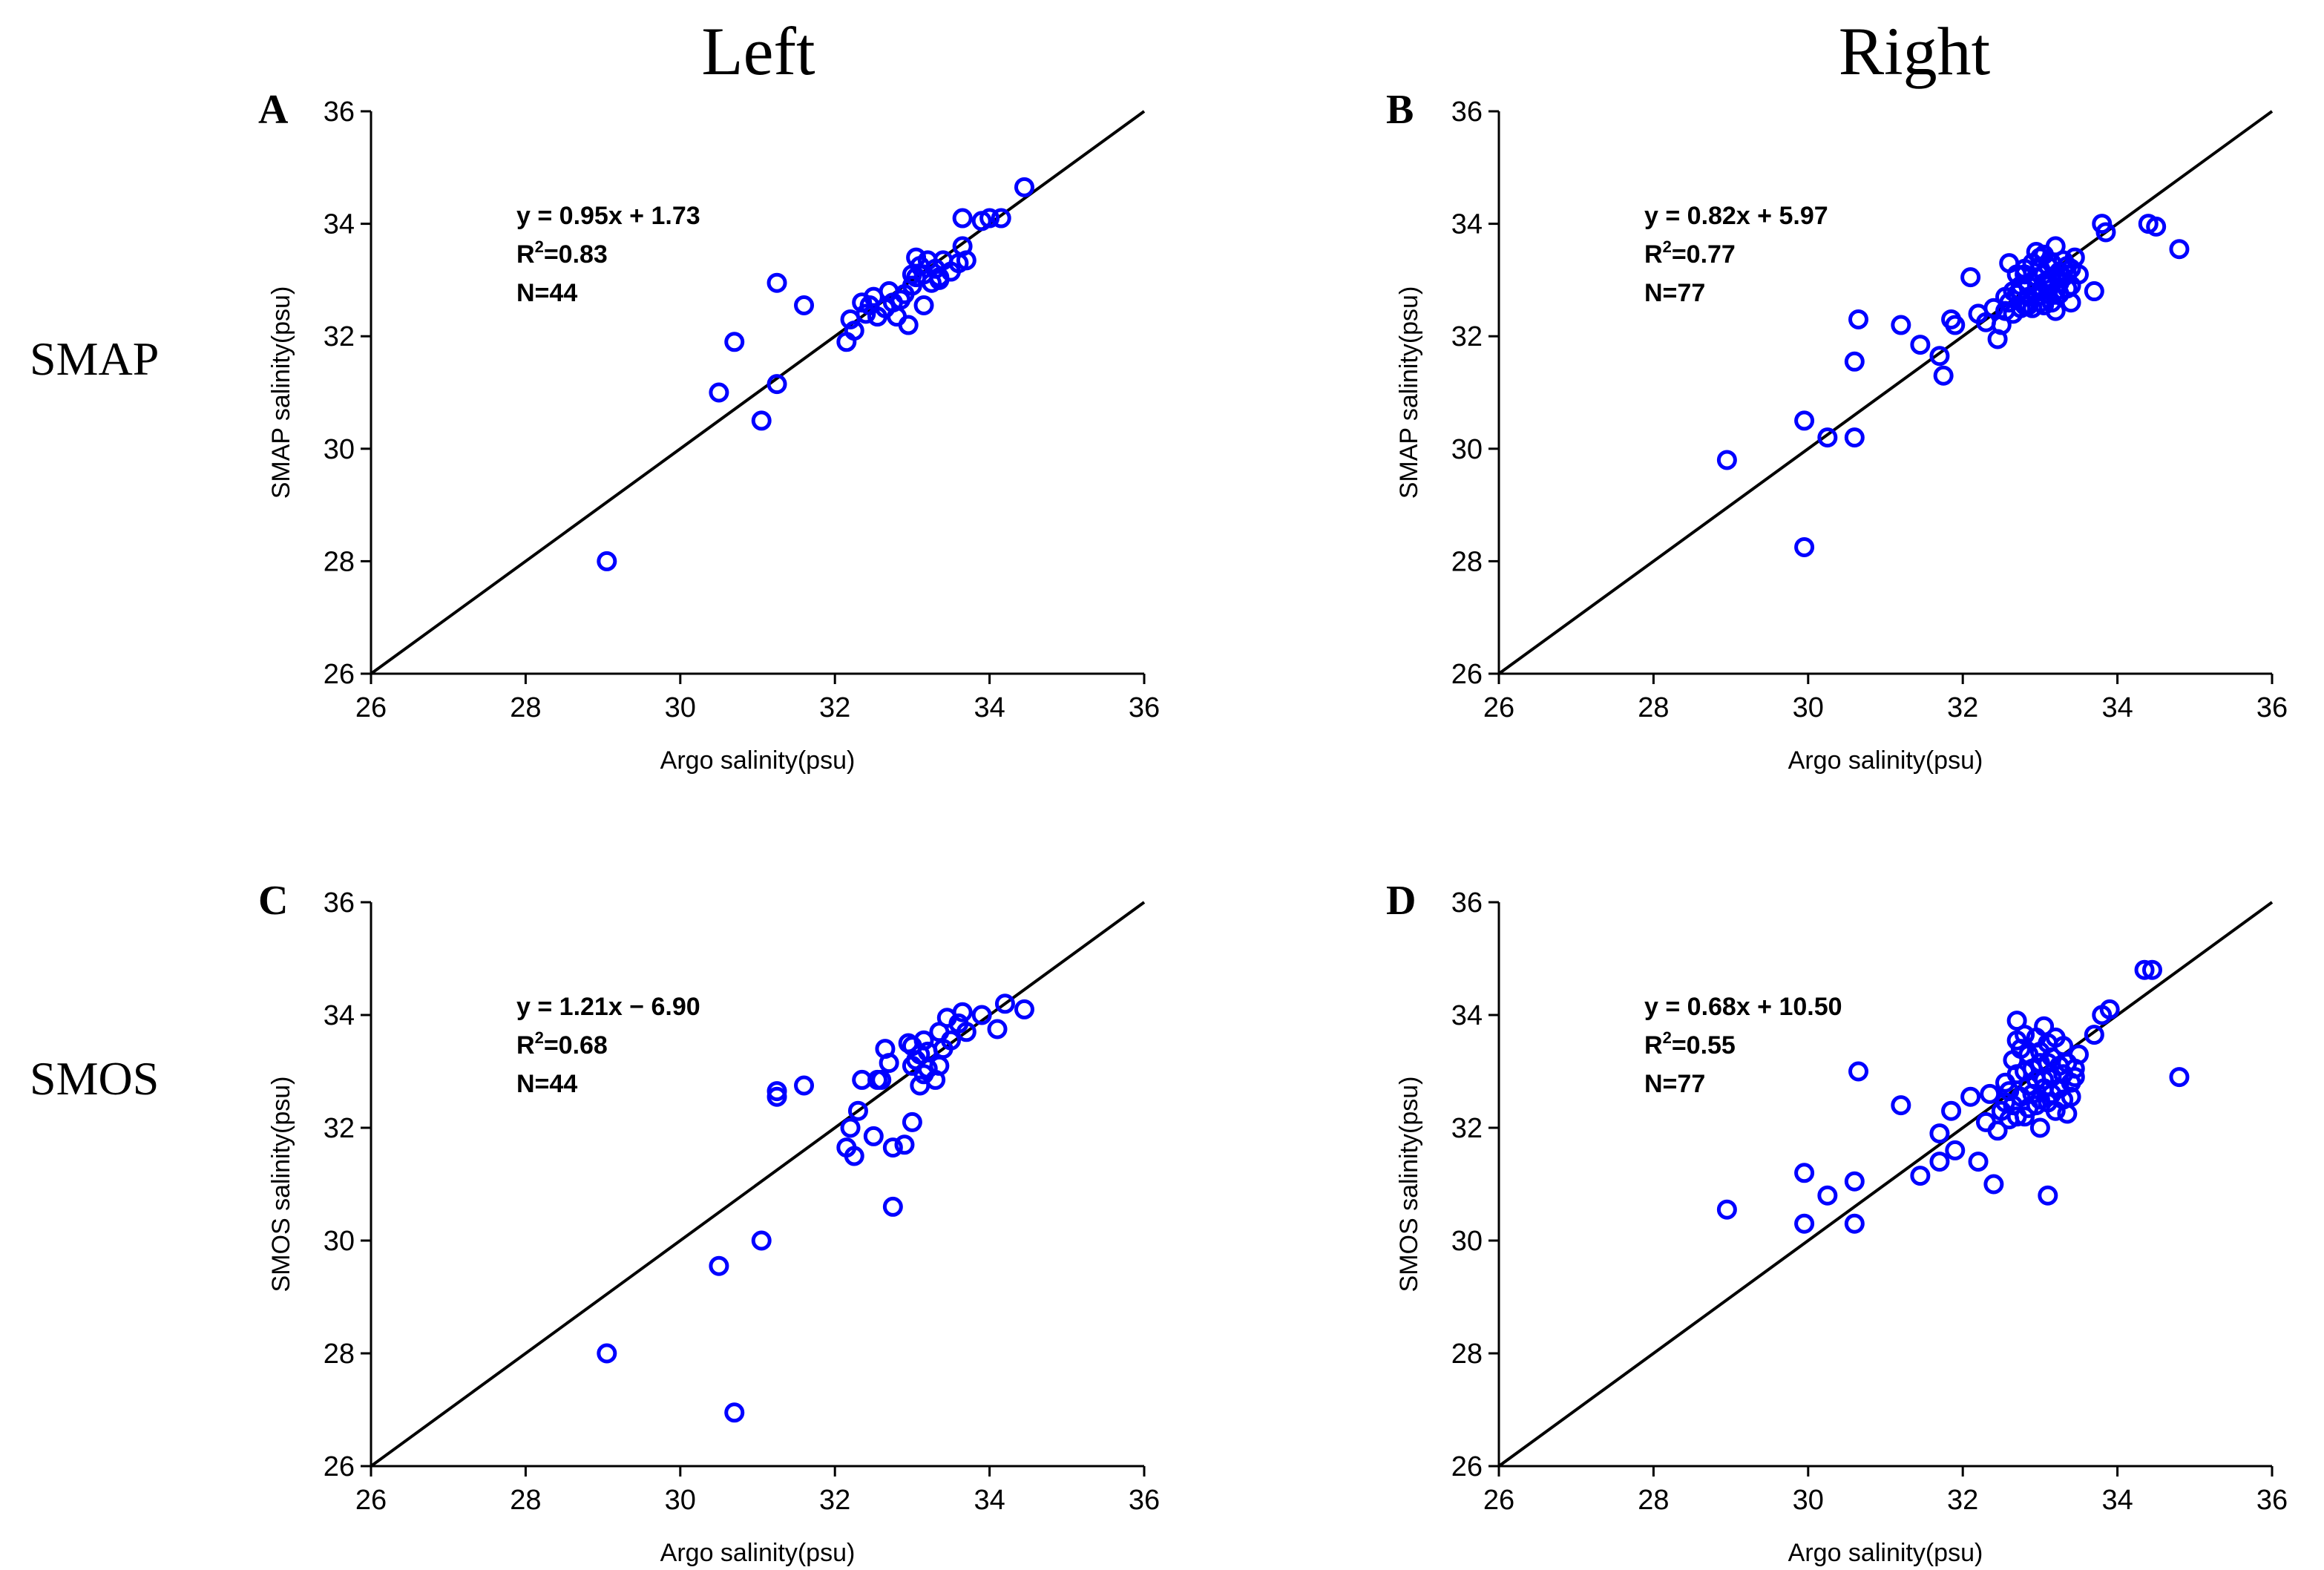  Describe the element at coordinates (562, 1044) in the screenshot. I see `r-squared-label: R2=0.68` at that location.